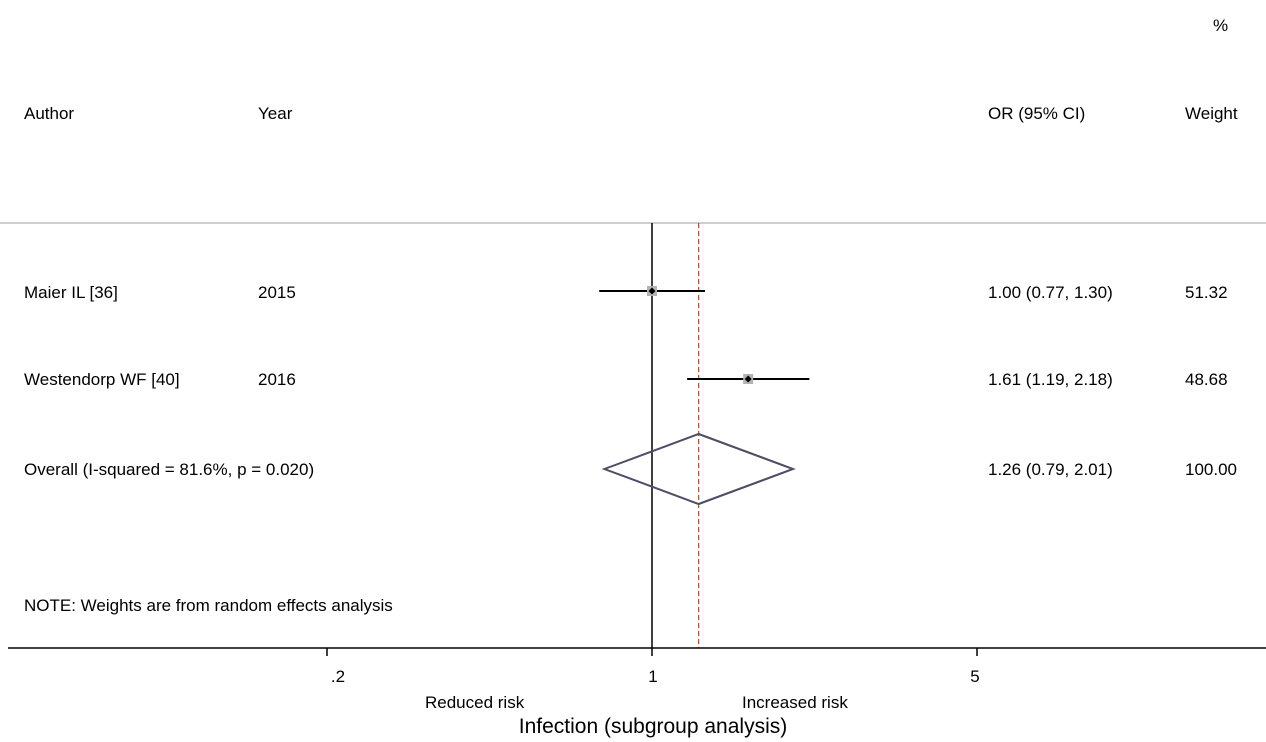  What do you see at coordinates (1050, 469) in the screenshot?
I see `overall-or-text: 1.26 (0.79, 2.01)` at bounding box center [1050, 469].